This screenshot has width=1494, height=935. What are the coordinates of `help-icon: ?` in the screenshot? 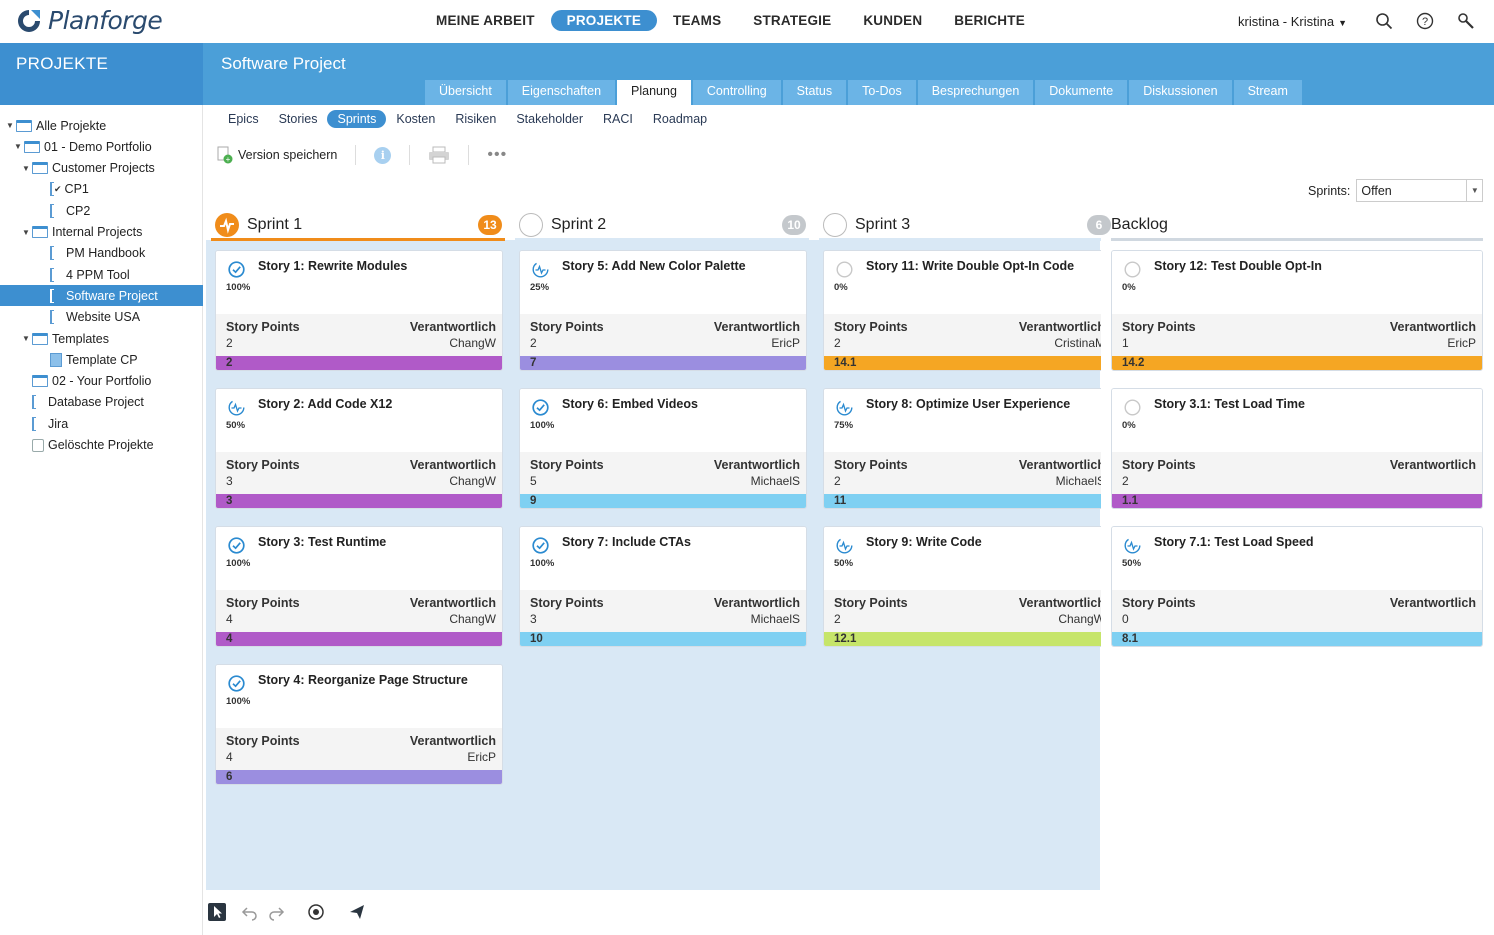 It's located at (1425, 21).